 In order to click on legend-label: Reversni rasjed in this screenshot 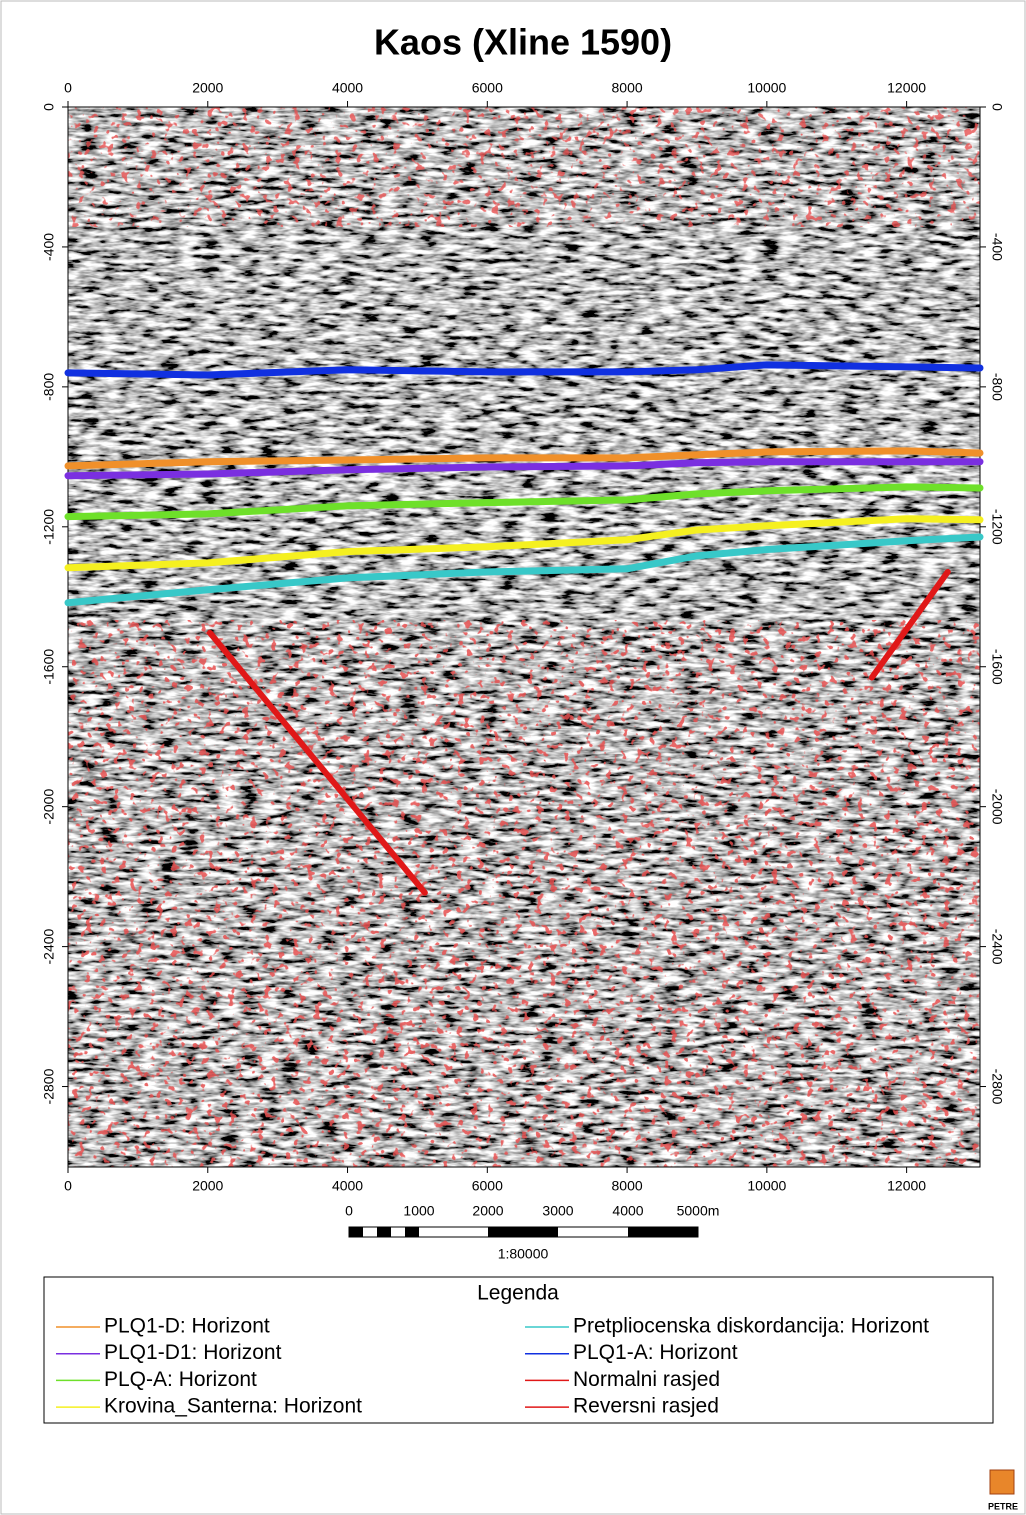, I will do `click(646, 1406)`.